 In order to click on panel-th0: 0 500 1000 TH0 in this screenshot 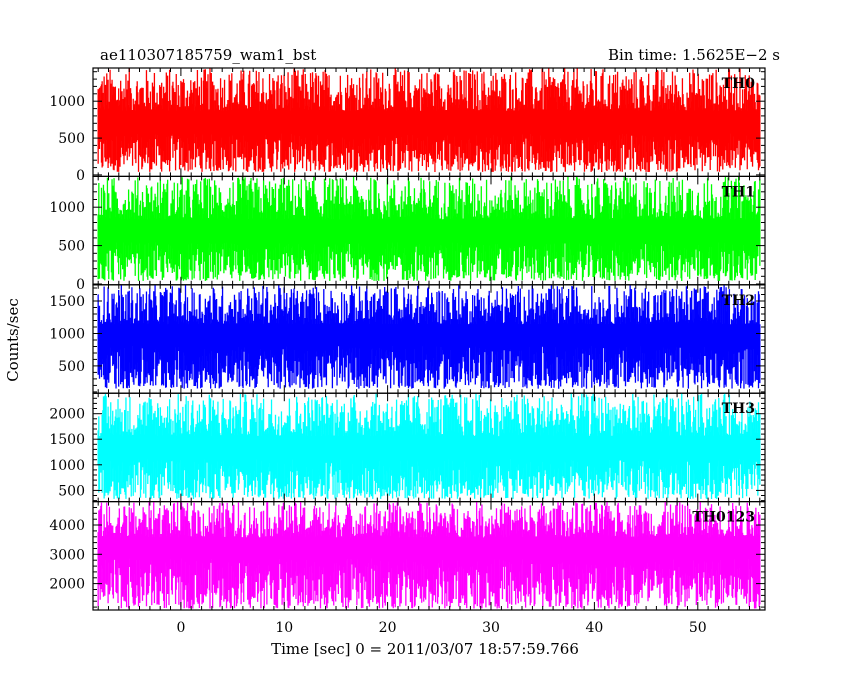, I will do `click(407, 125)`.